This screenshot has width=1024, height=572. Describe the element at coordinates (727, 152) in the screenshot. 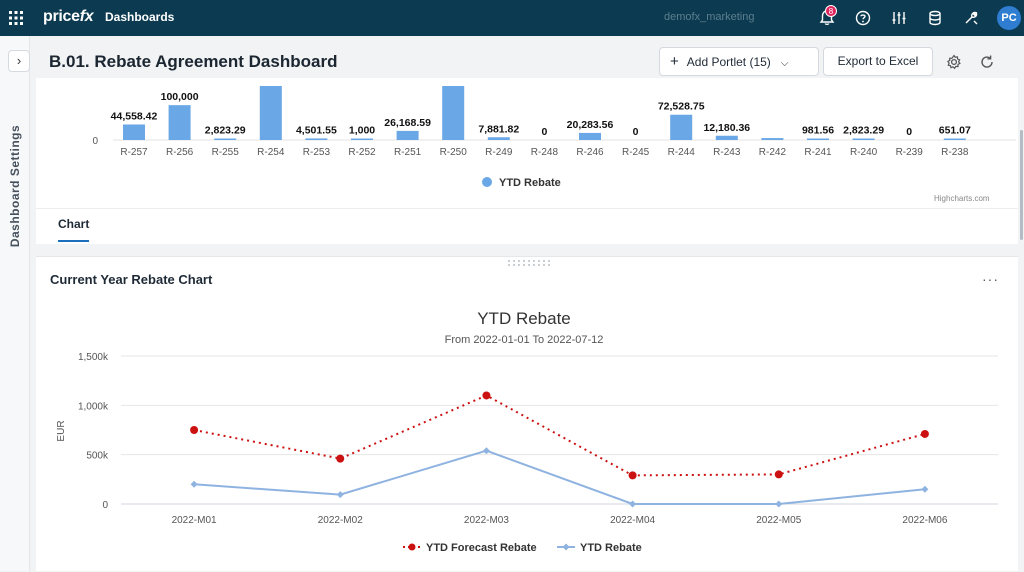

I see `x-tick-label: R-243` at that location.